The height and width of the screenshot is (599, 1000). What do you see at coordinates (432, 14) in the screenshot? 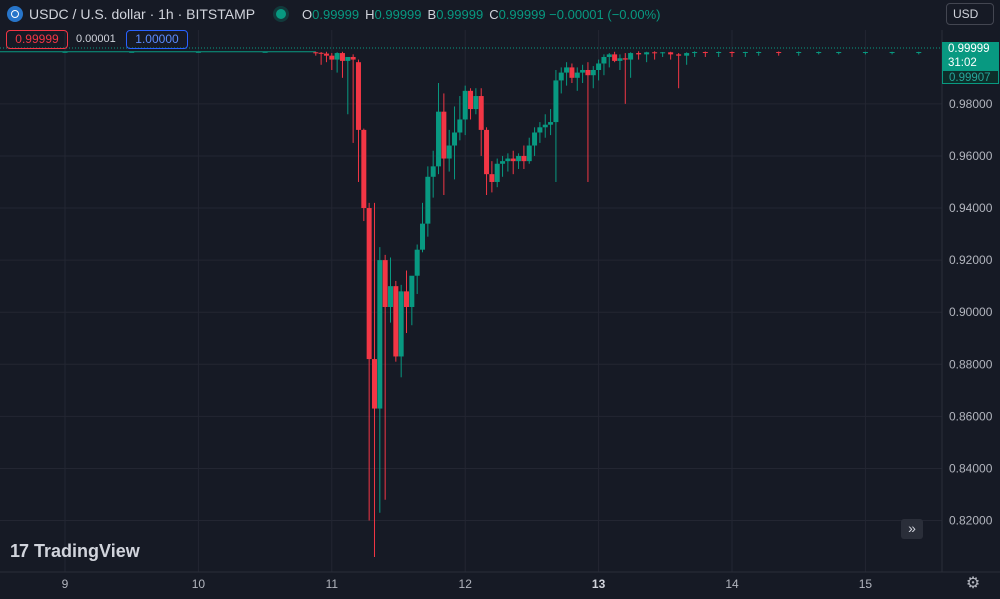
I see `ohlc-key: B` at bounding box center [432, 14].